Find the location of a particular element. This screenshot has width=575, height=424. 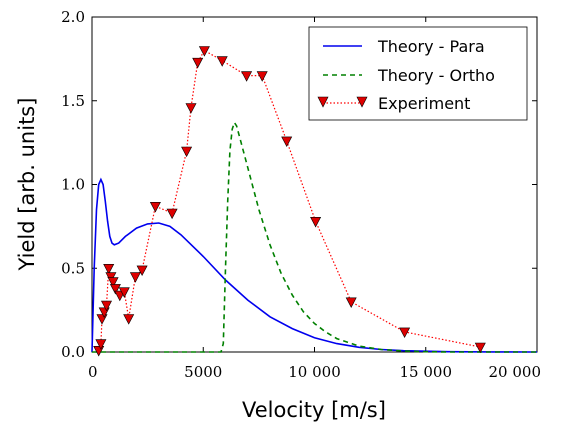

legend-label-experiment: Experiment is located at coordinates (424, 103).